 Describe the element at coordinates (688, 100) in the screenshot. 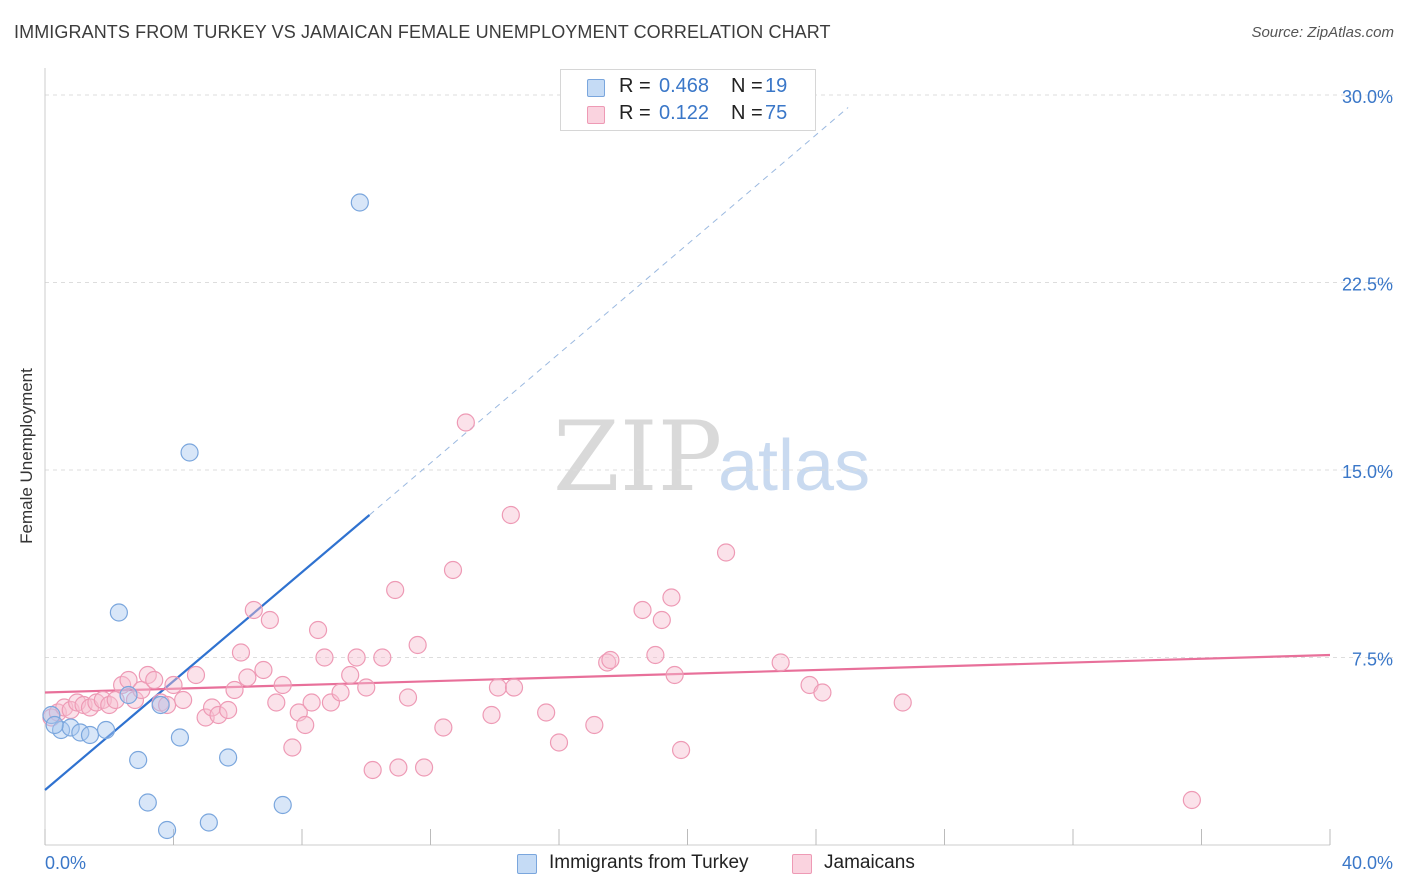

I see `stats-legend: R = 0.468 N = 19 R = 0.122 N = 75` at that location.